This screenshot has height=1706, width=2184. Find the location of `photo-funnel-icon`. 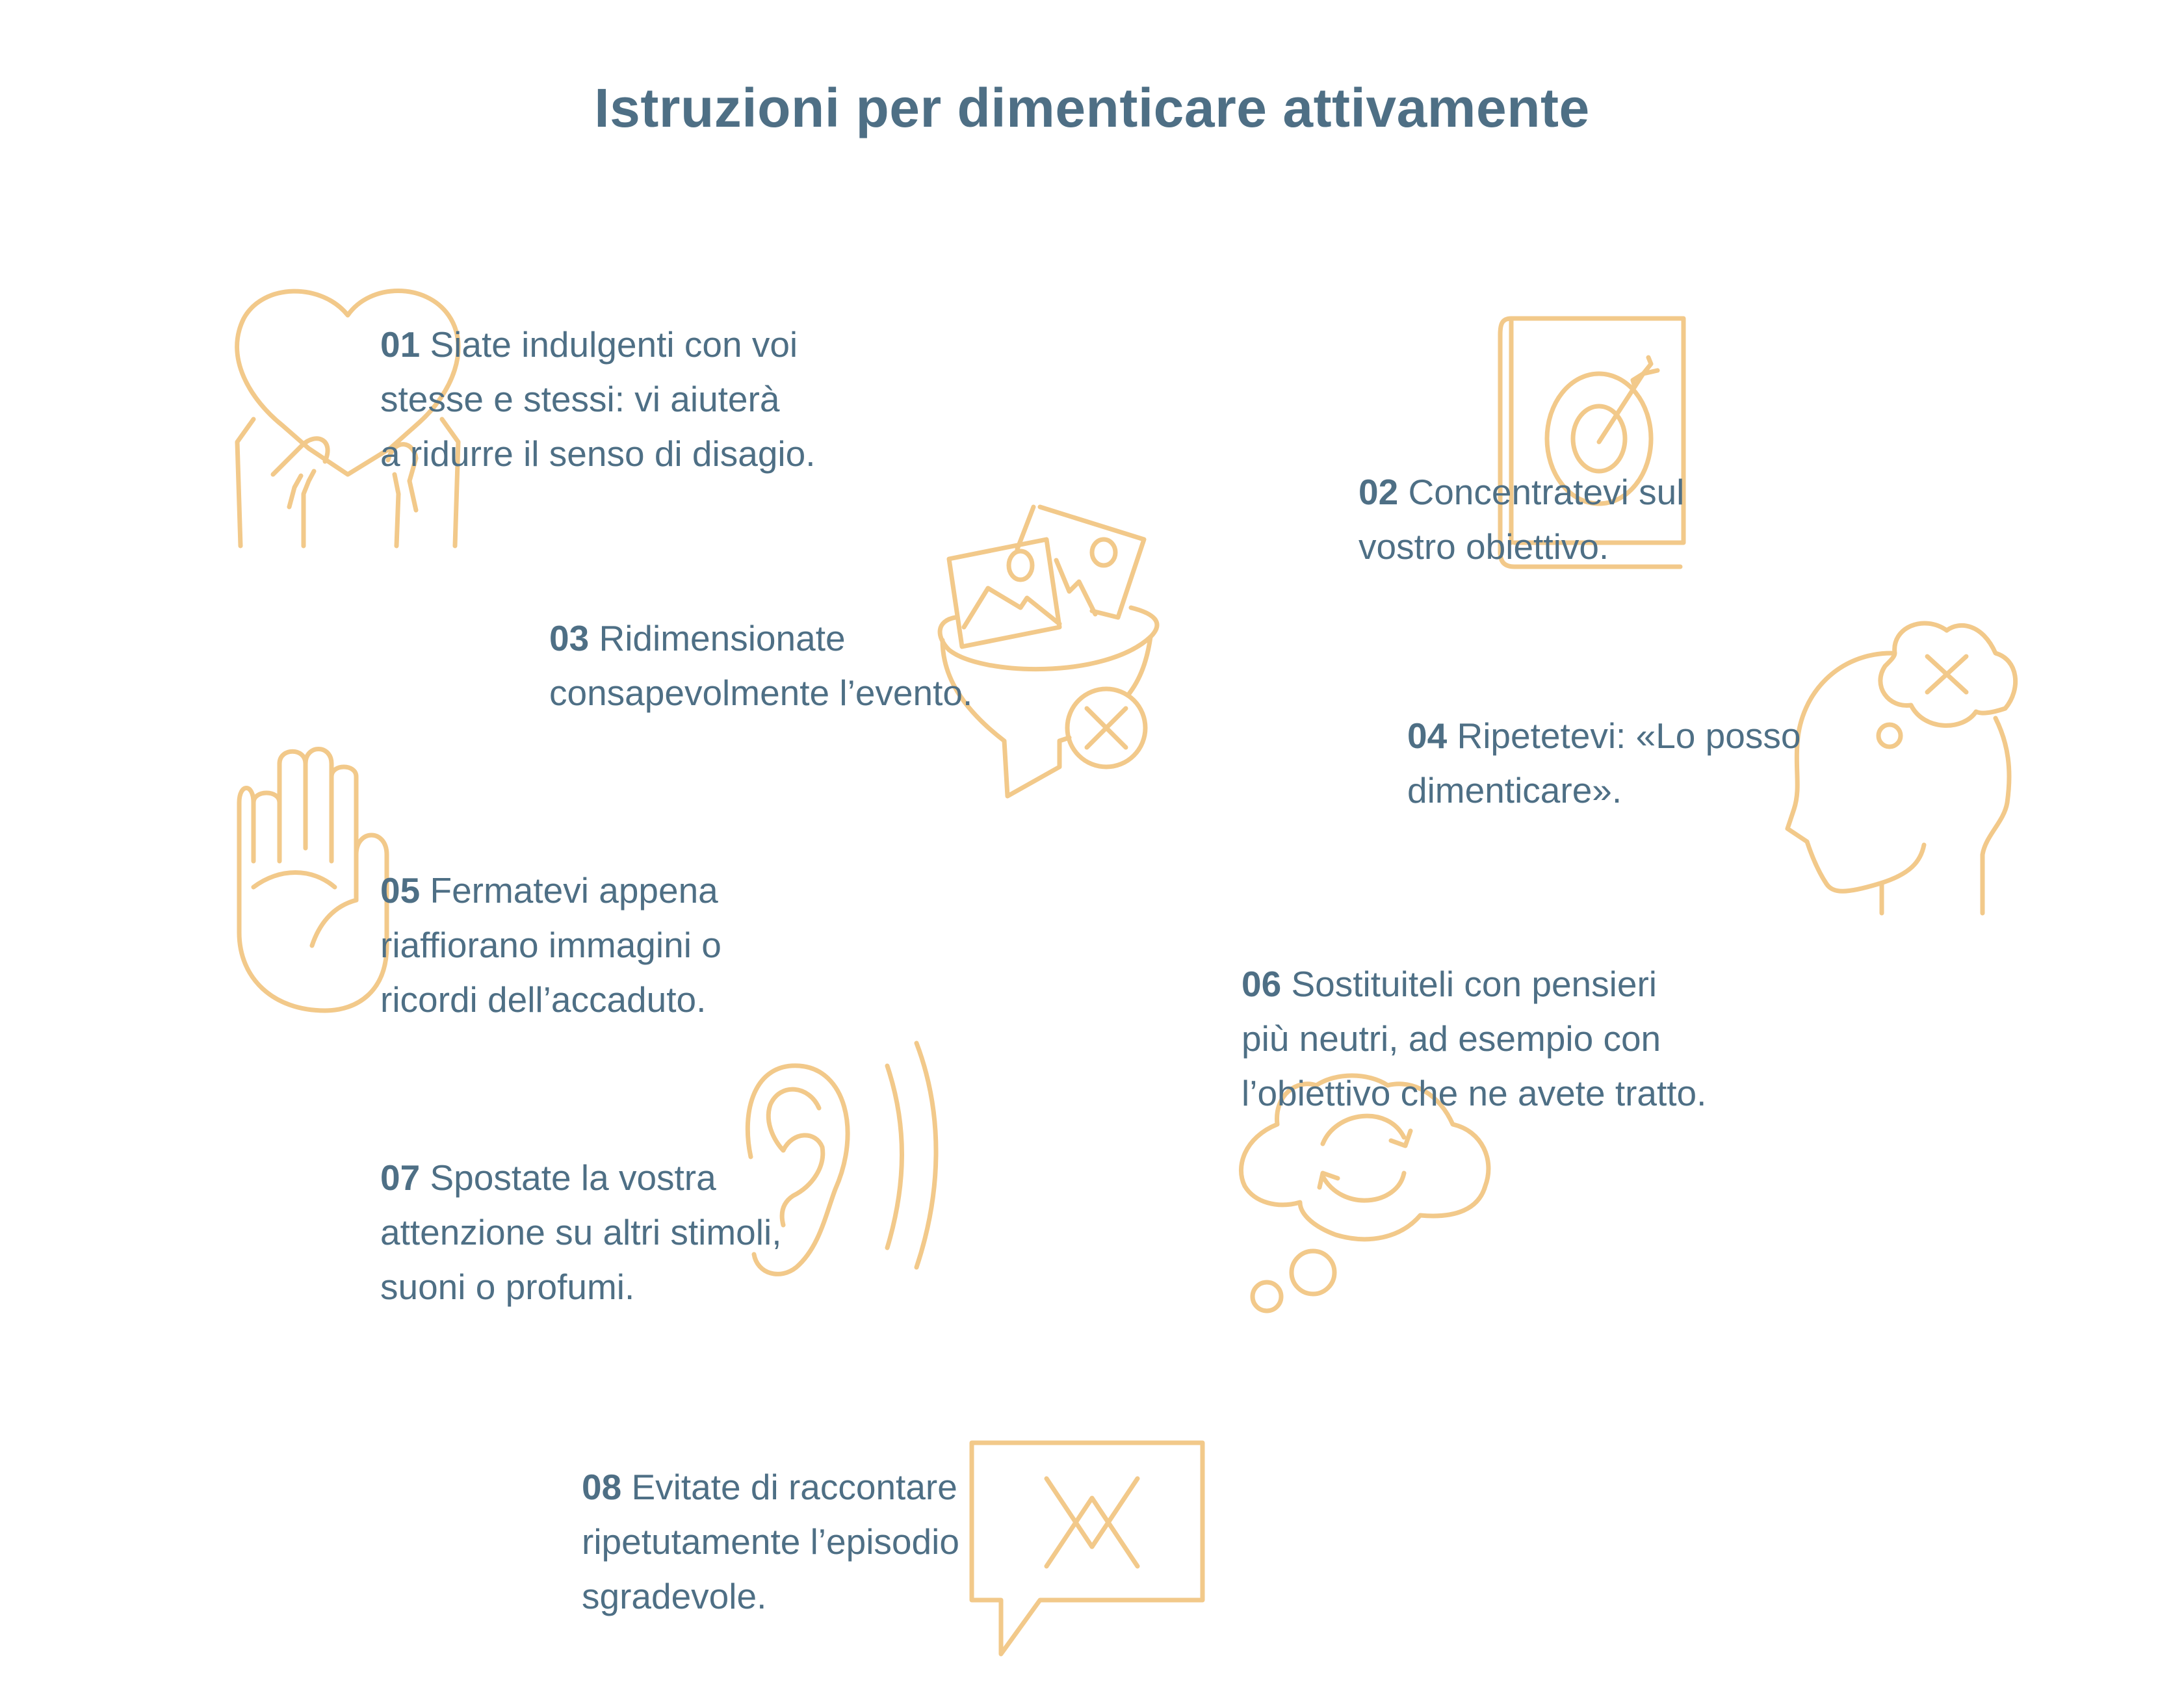

photo-funnel-icon is located at coordinates (1053, 653).